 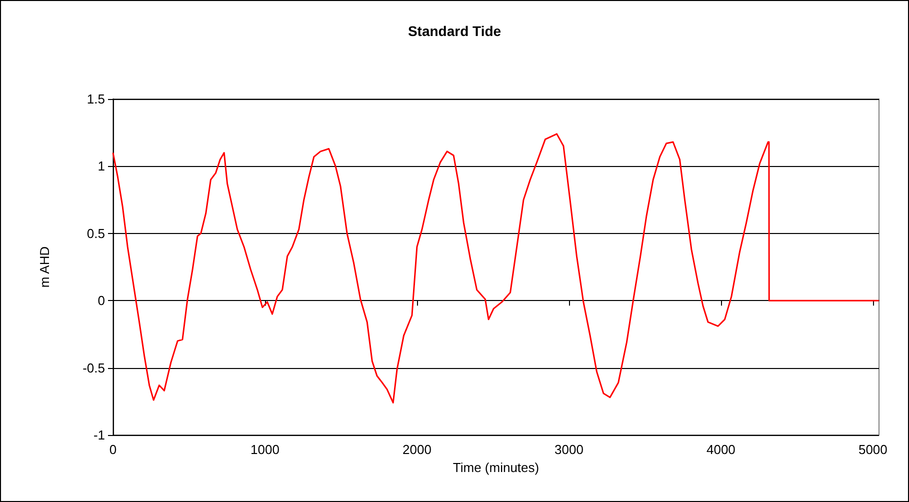 What do you see at coordinates (873, 449) in the screenshot?
I see `x-tick-label: 5000` at bounding box center [873, 449].